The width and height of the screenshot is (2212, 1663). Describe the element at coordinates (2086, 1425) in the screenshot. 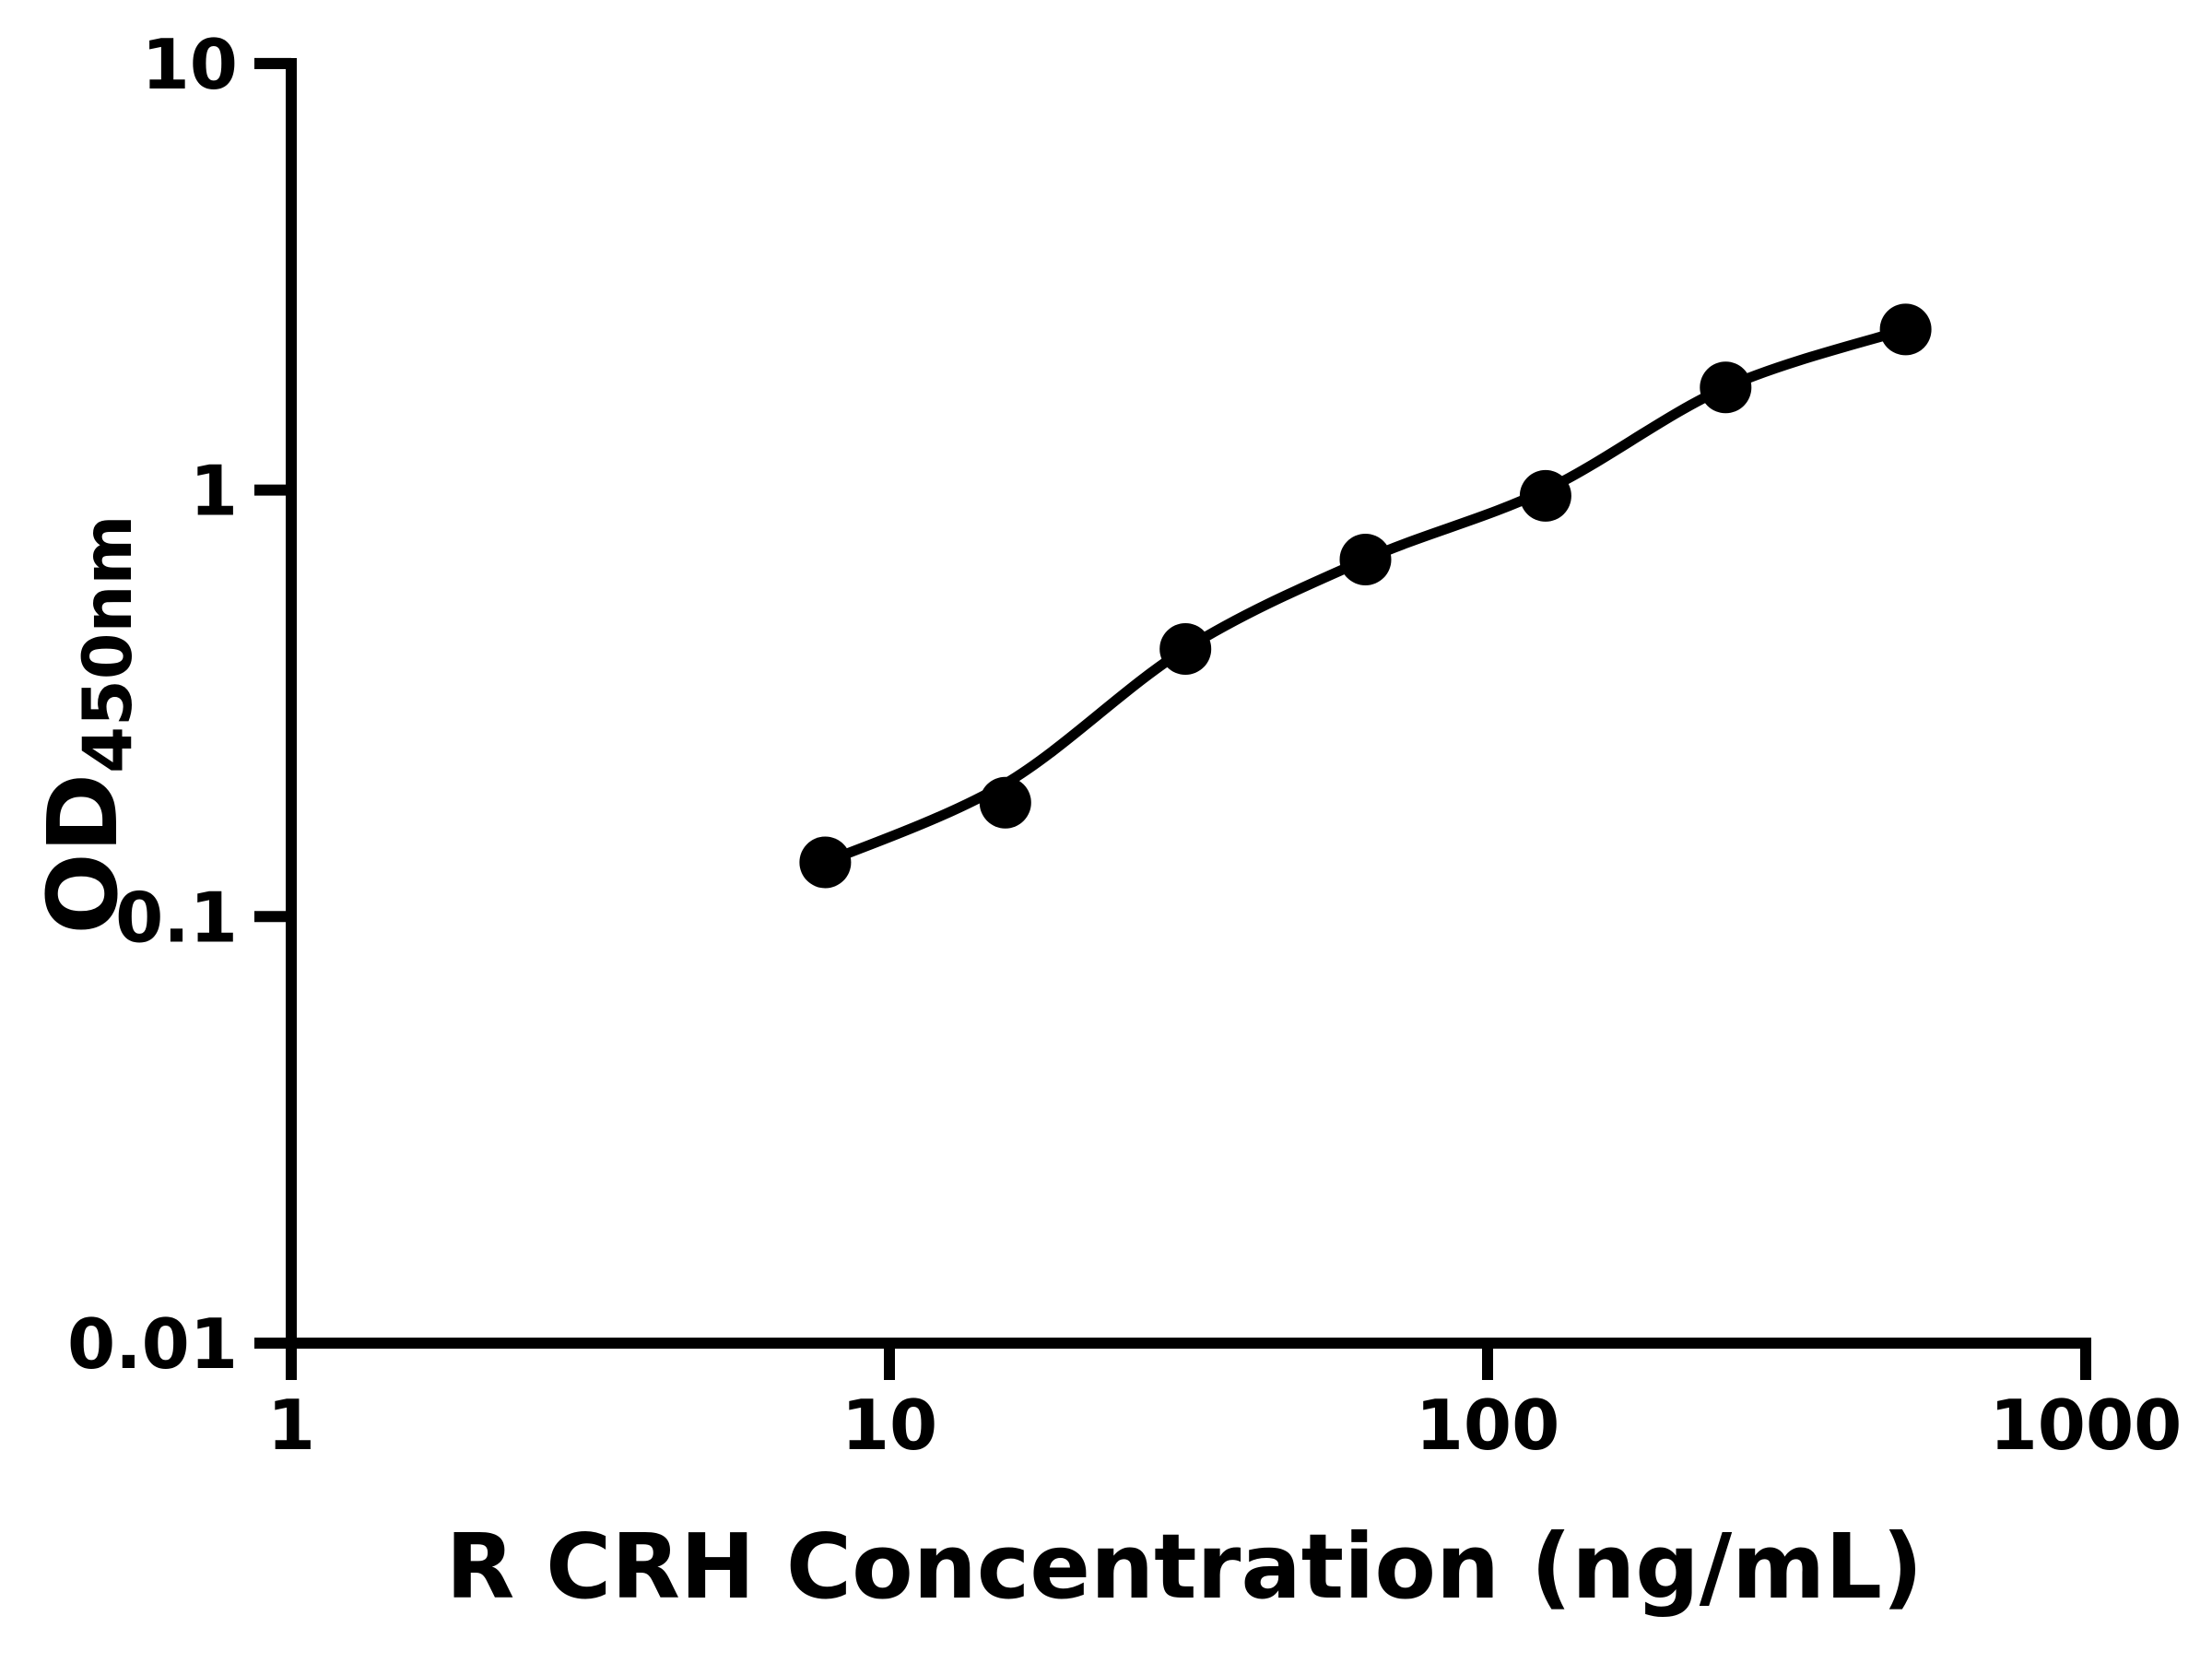

I see `x-tick-label: 1000` at that location.